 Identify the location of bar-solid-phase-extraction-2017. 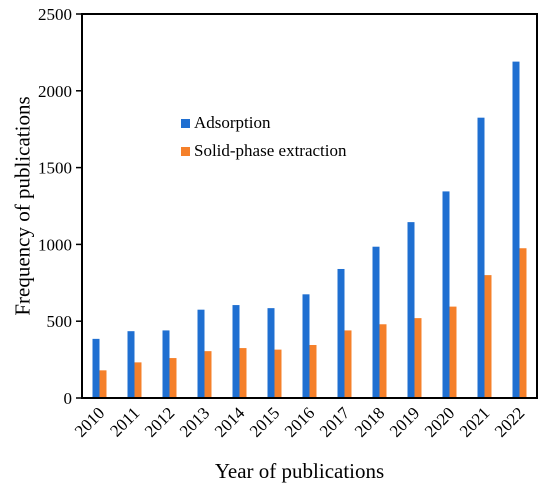
(348, 364).